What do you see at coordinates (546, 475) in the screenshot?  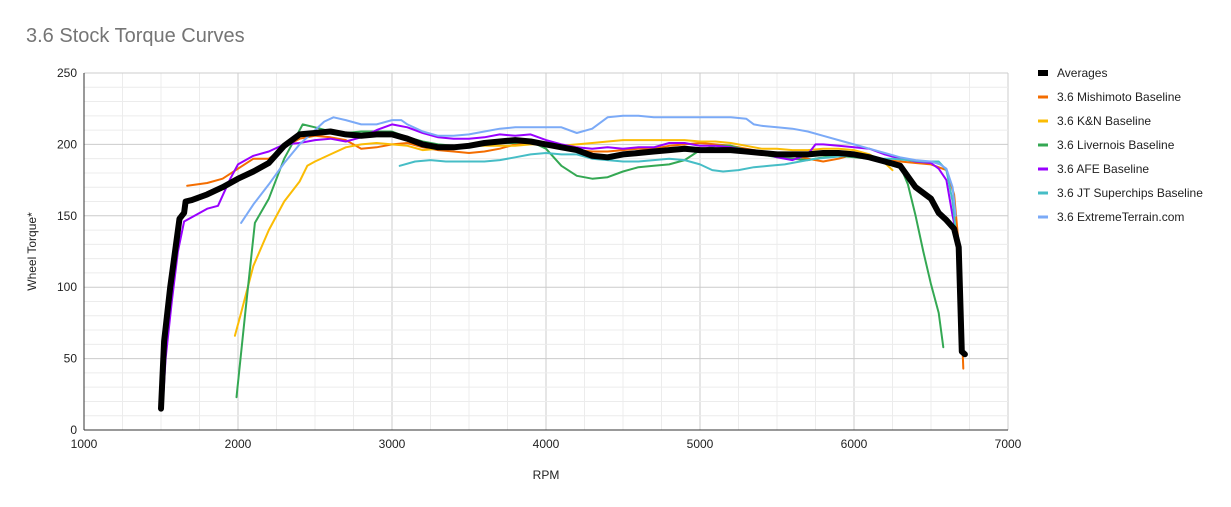 I see `x-axis-label: RPM` at bounding box center [546, 475].